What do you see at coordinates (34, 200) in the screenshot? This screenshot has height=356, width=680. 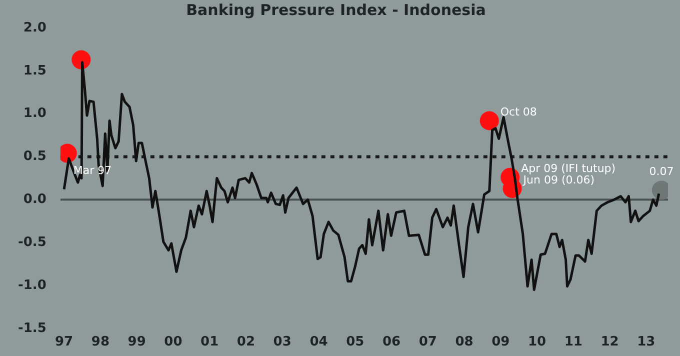 I see `y-tick-label: 0.0` at bounding box center [34, 200].